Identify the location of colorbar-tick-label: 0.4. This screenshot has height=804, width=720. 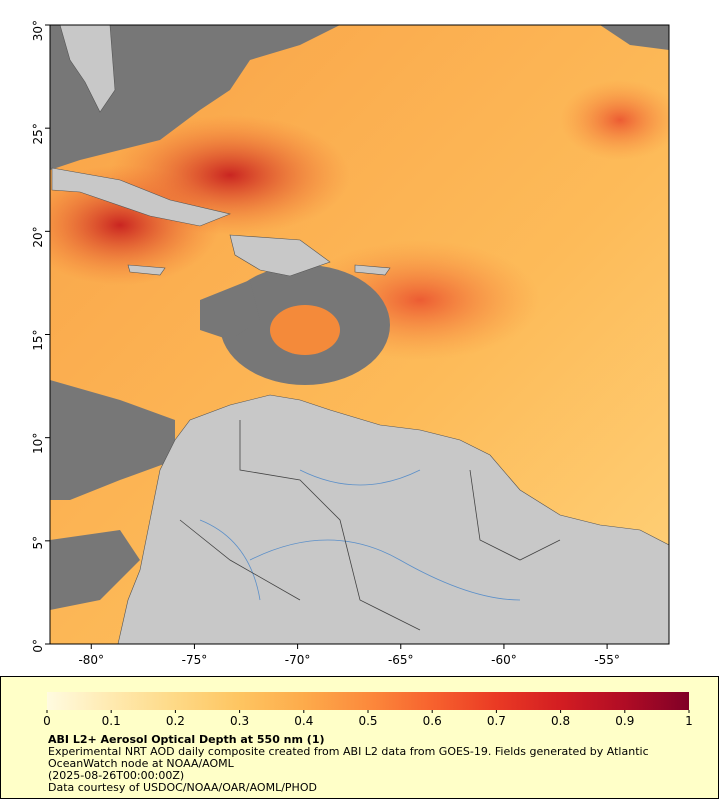
(303, 721).